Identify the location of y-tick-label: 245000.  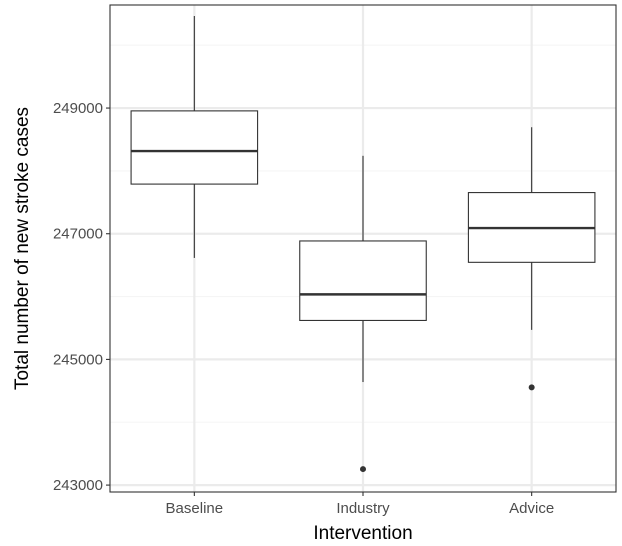
(78, 359).